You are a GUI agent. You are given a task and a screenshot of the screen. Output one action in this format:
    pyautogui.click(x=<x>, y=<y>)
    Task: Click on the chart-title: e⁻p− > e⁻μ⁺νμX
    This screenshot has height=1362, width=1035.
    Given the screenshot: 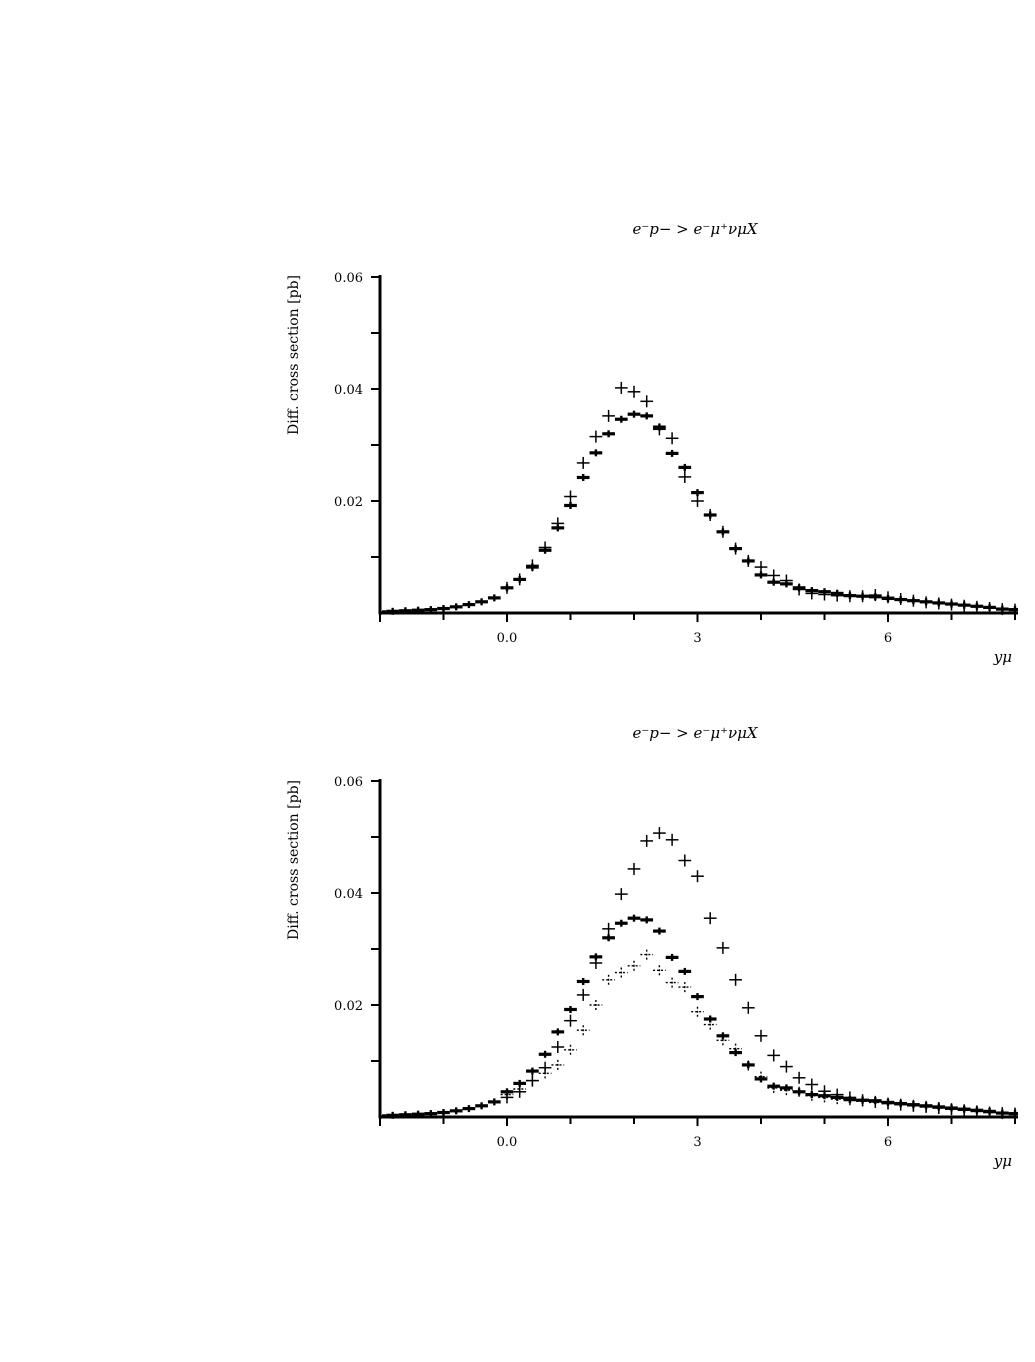 What is the action you would take?
    pyautogui.click(x=695, y=229)
    